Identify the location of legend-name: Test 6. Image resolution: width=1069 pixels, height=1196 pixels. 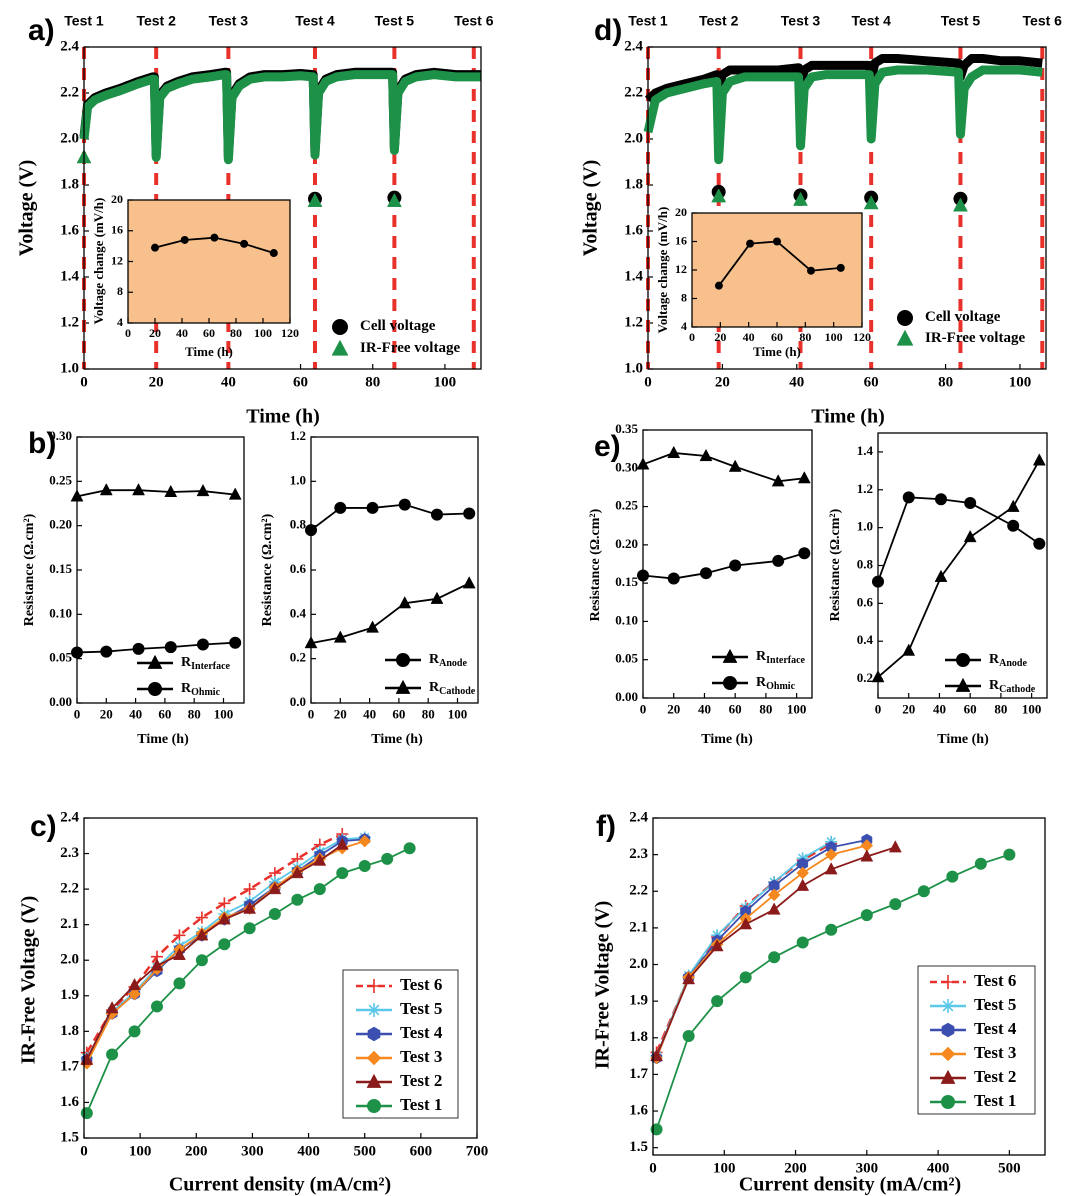
(421, 984).